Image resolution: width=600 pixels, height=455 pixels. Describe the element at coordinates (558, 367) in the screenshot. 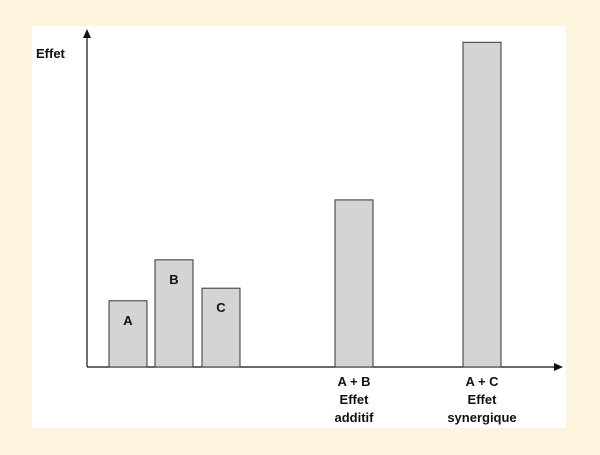

I see `x-axis-arrow-icon` at that location.